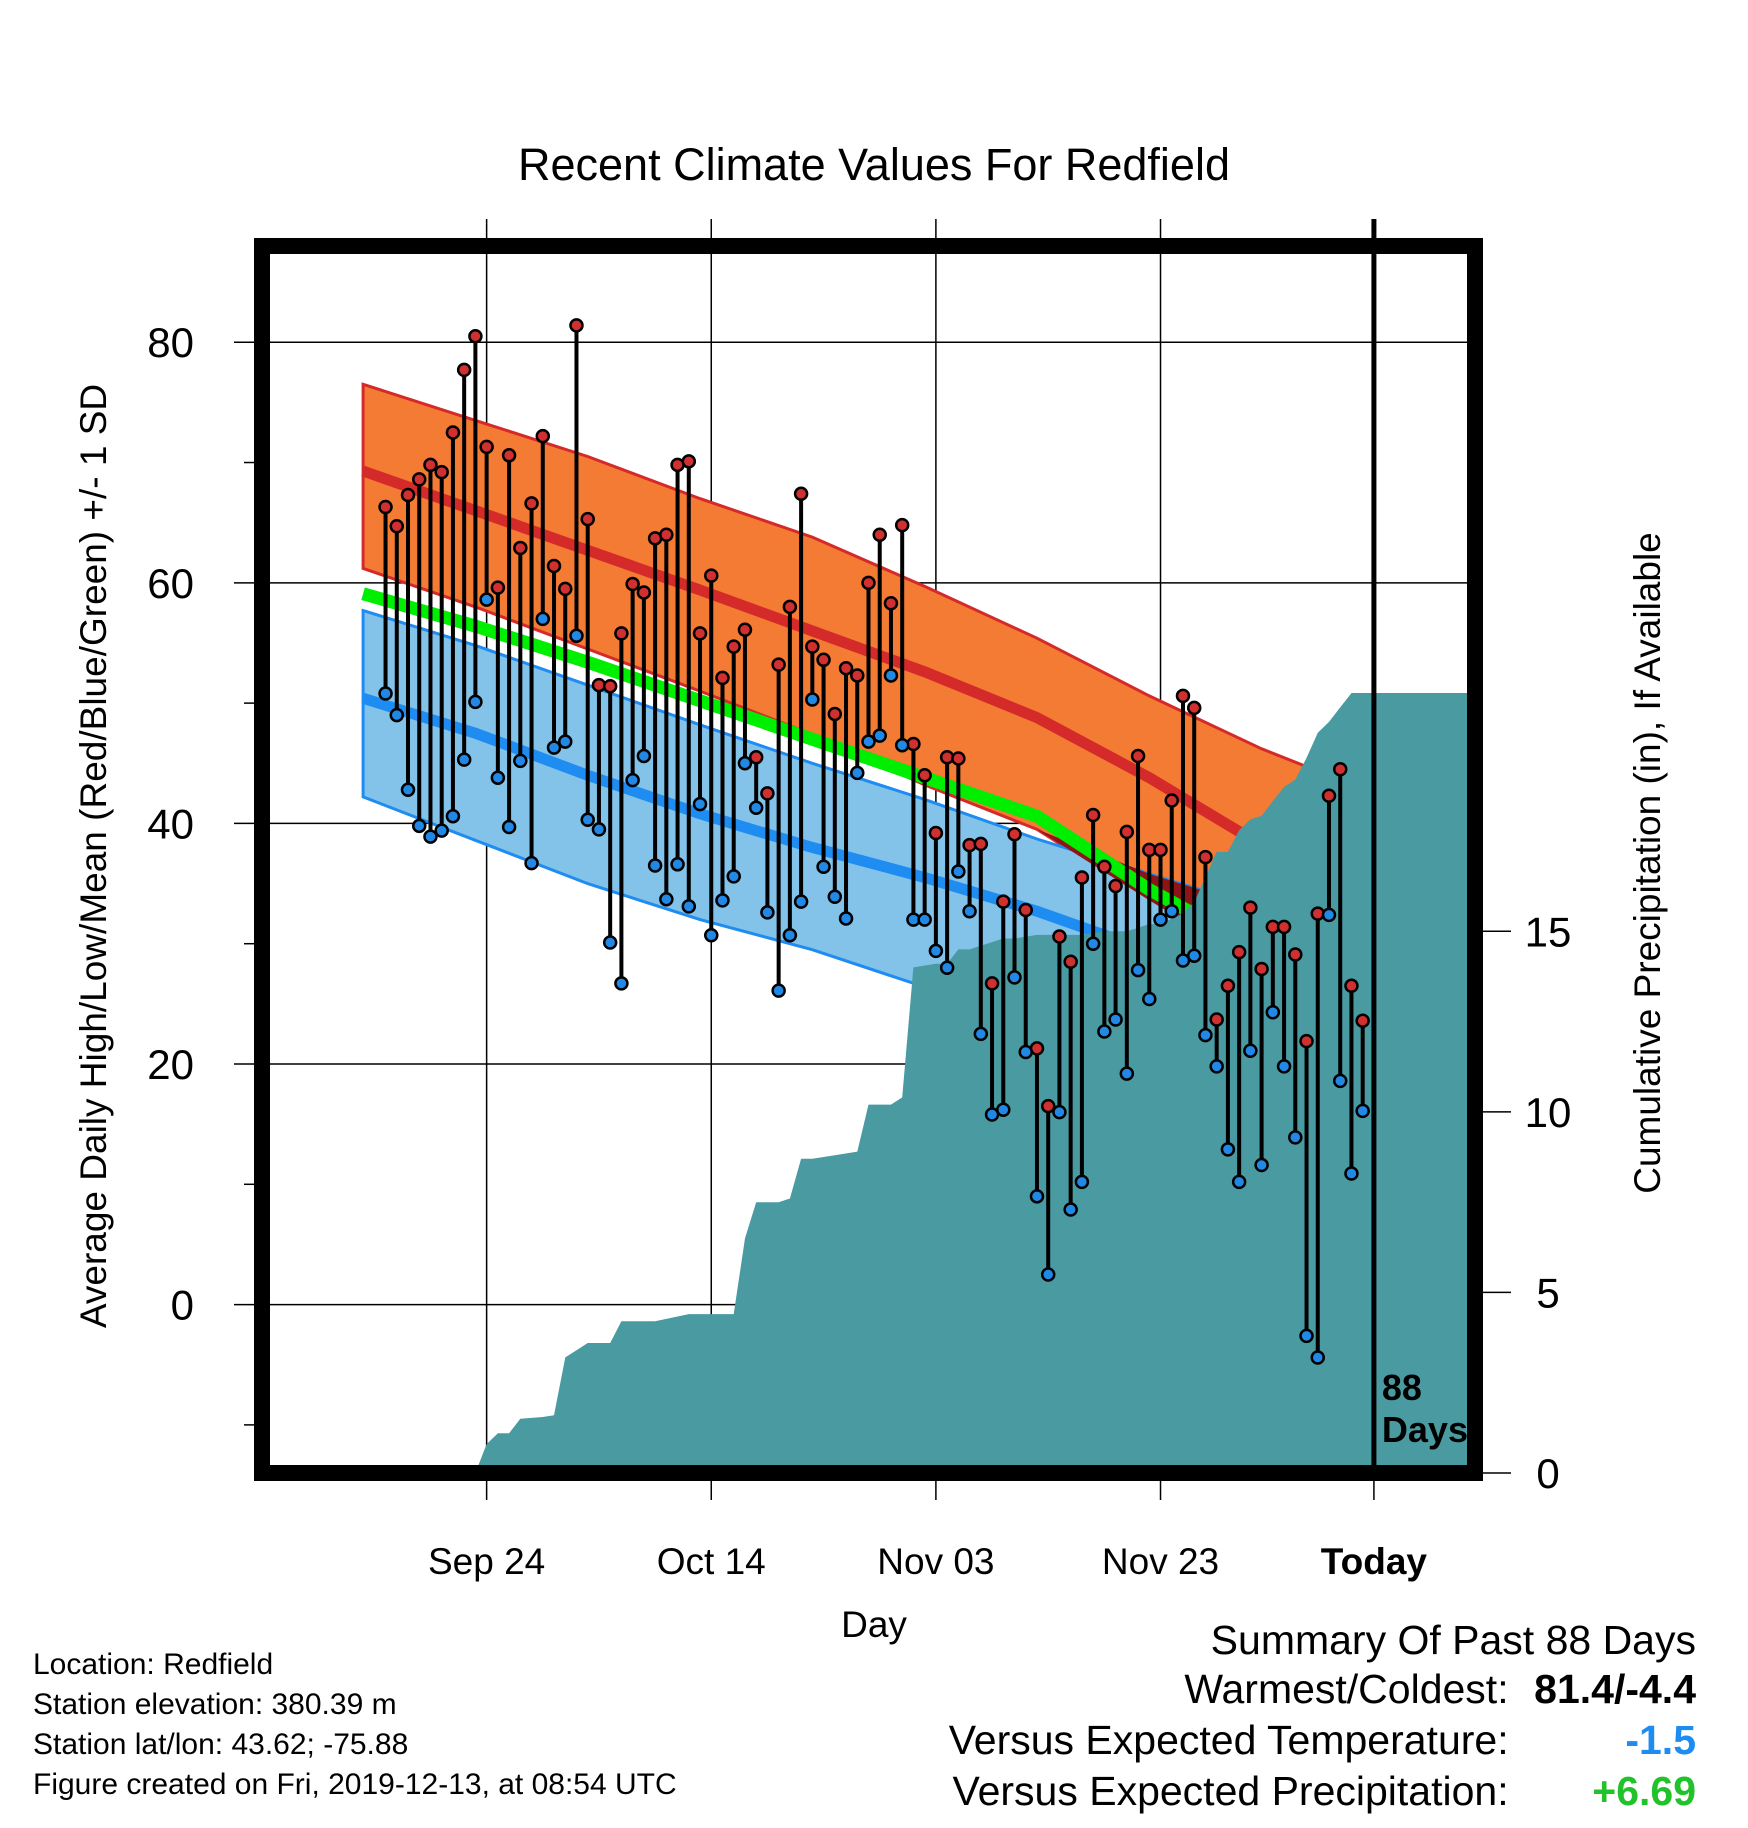  I want to click on x-tick-label: Nov 03, so click(935, 1561).